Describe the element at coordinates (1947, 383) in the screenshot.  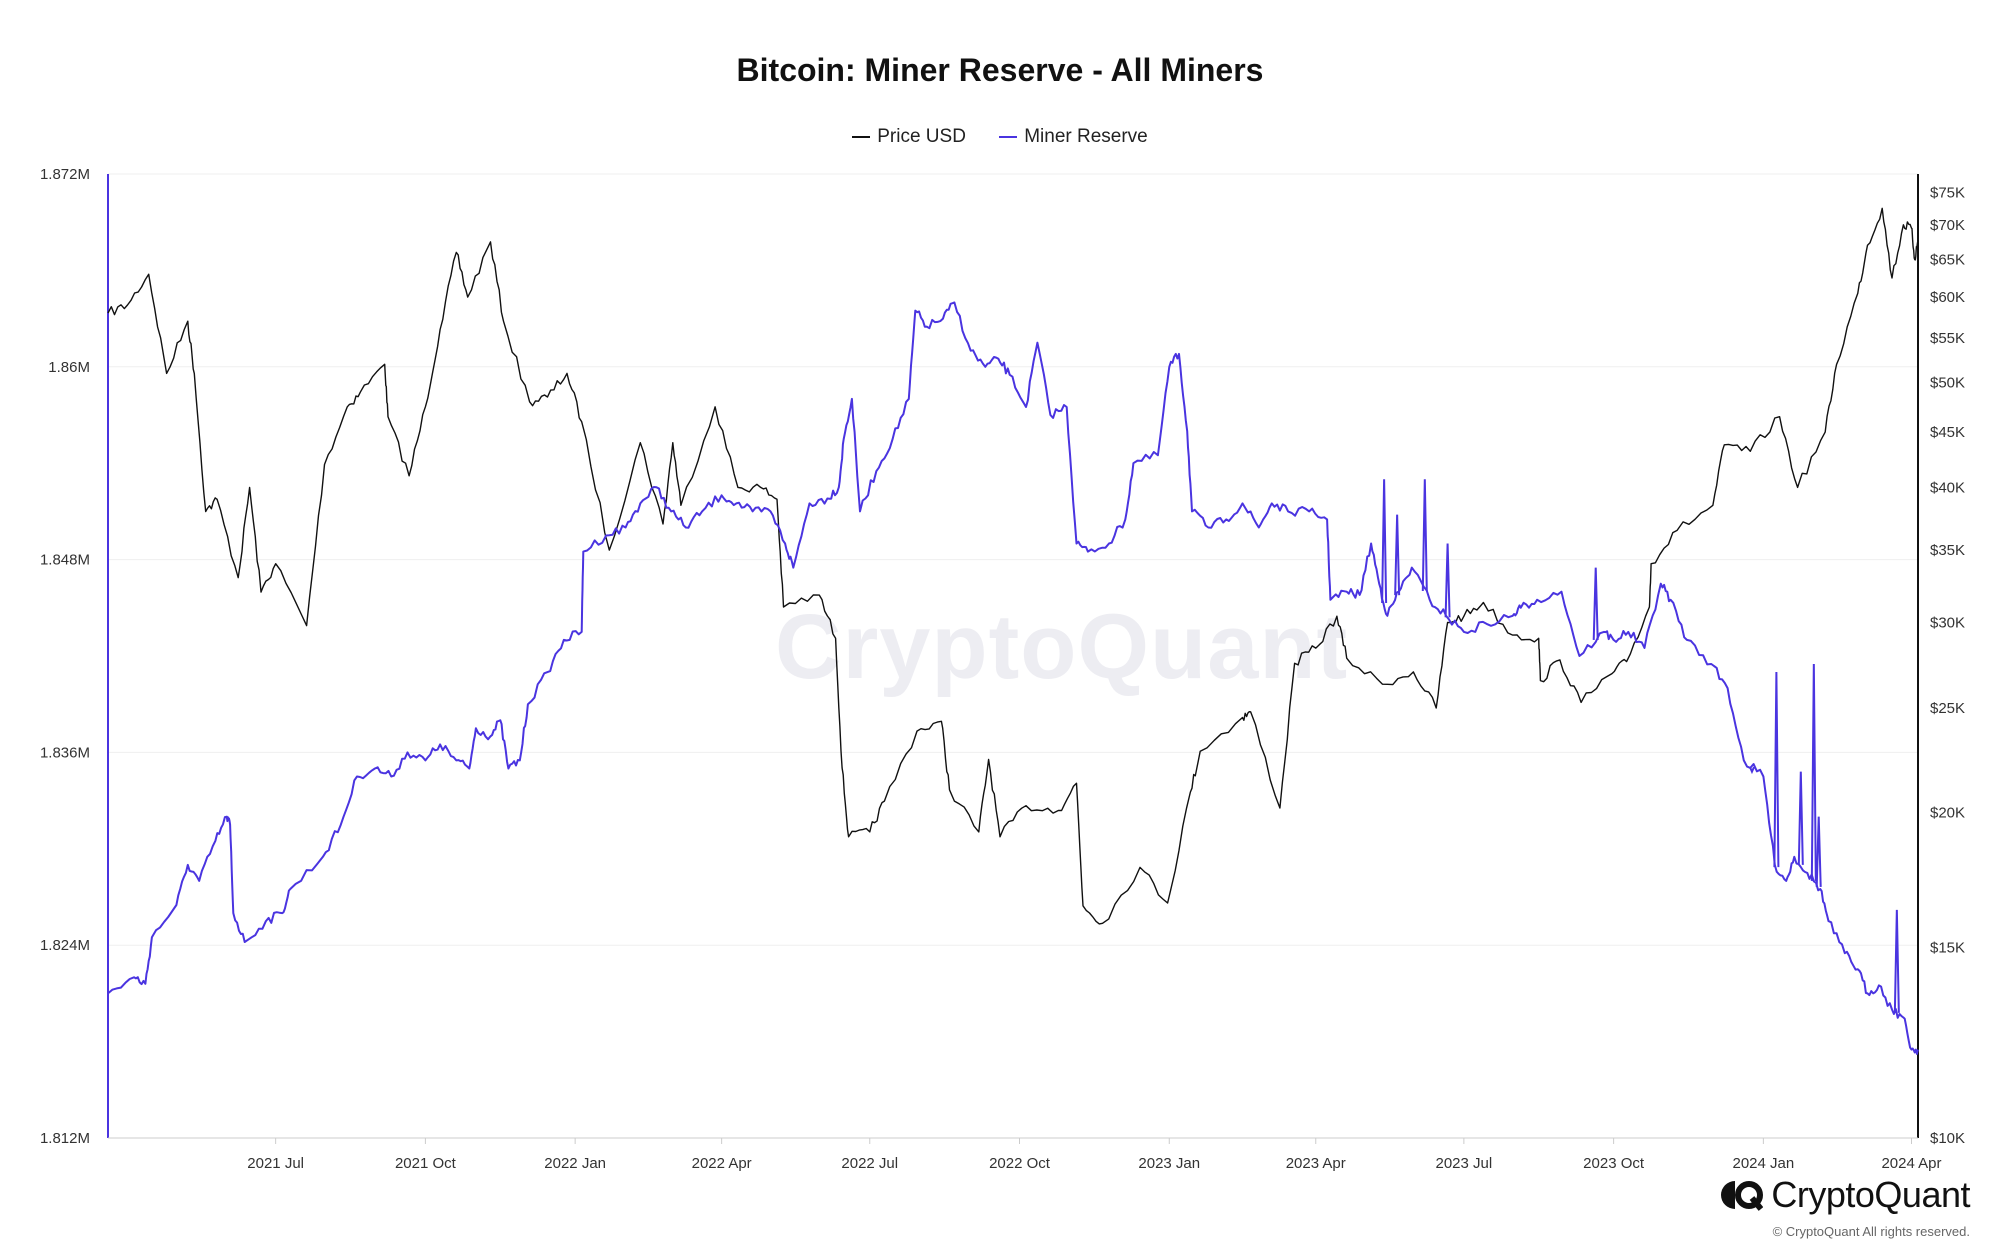
I see `y-right-tick-label: $50K` at that location.